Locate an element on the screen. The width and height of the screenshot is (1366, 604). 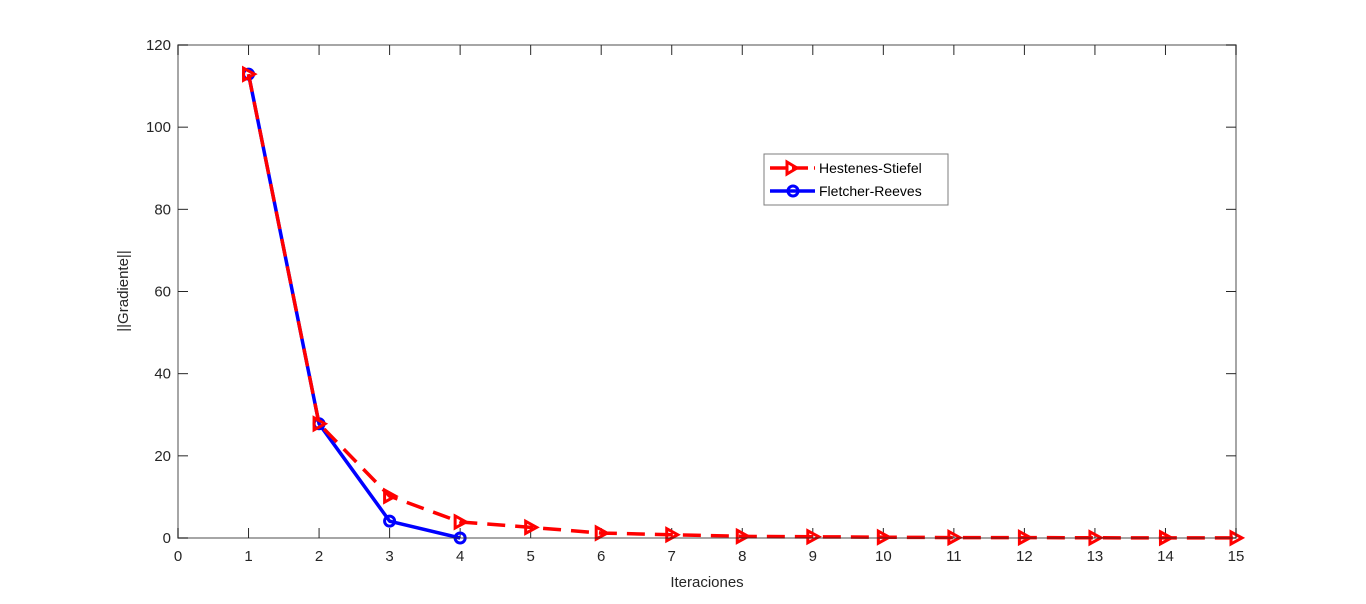
legend-item-hestenes-stiefel: Hestenes-Stiefel is located at coordinates (846, 168).